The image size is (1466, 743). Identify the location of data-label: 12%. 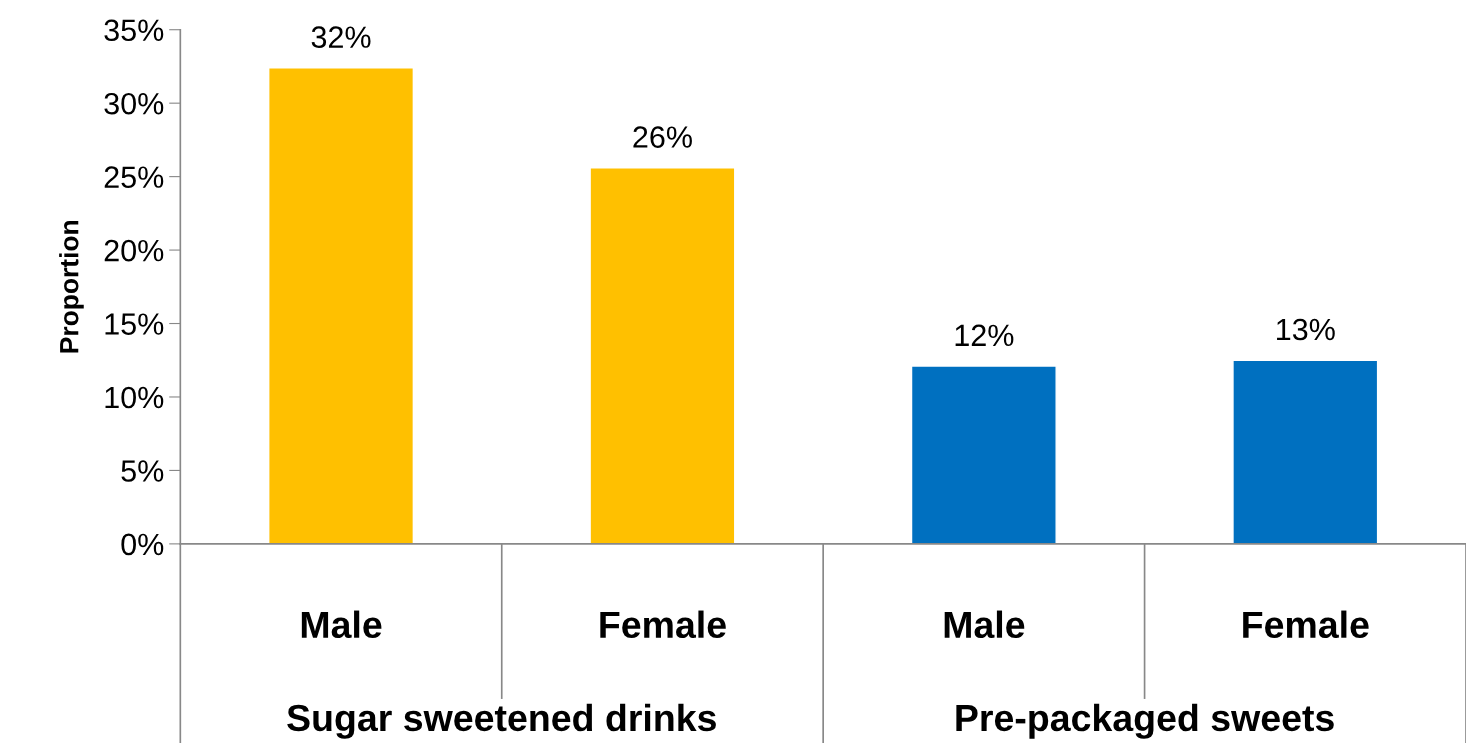
(984, 335).